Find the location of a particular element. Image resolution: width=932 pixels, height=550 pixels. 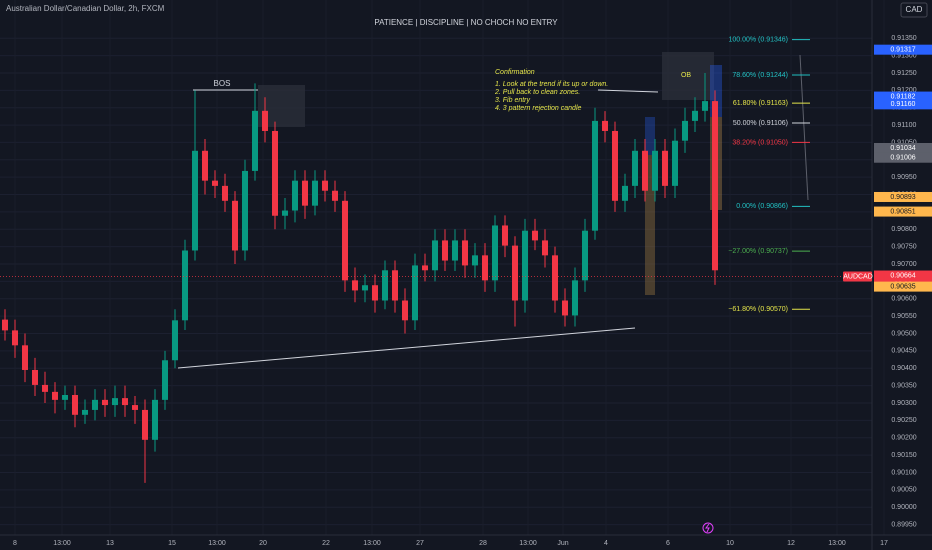

x-tick-label: 13 is located at coordinates (110, 543).